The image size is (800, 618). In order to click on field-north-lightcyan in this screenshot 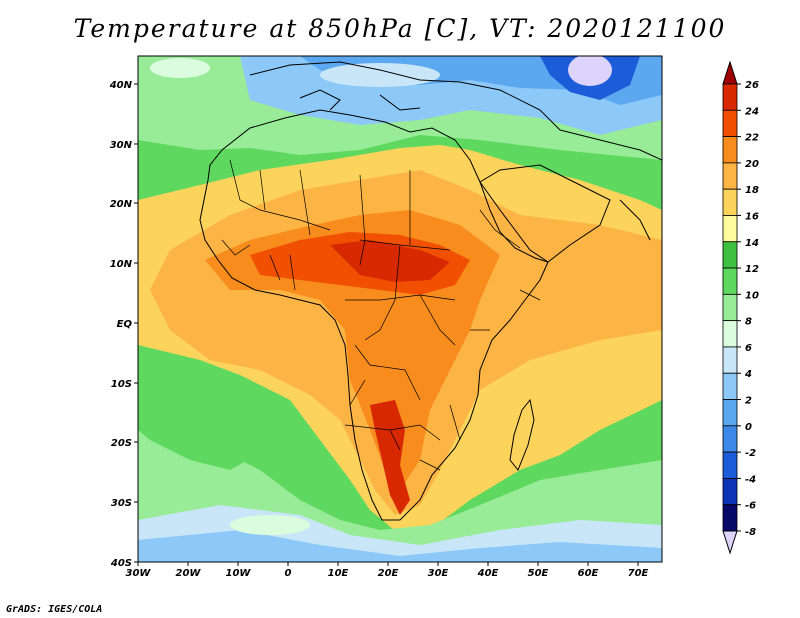, I will do `click(180, 68)`.